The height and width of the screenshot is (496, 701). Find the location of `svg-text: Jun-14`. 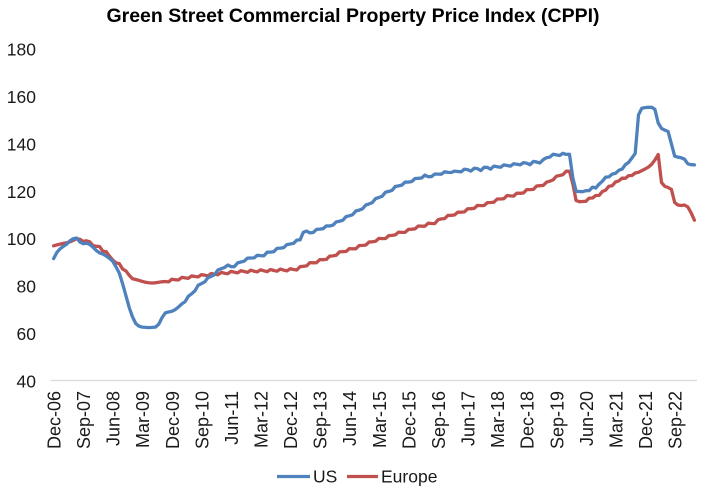

svg-text: Jun-14 is located at coordinates (350, 418).